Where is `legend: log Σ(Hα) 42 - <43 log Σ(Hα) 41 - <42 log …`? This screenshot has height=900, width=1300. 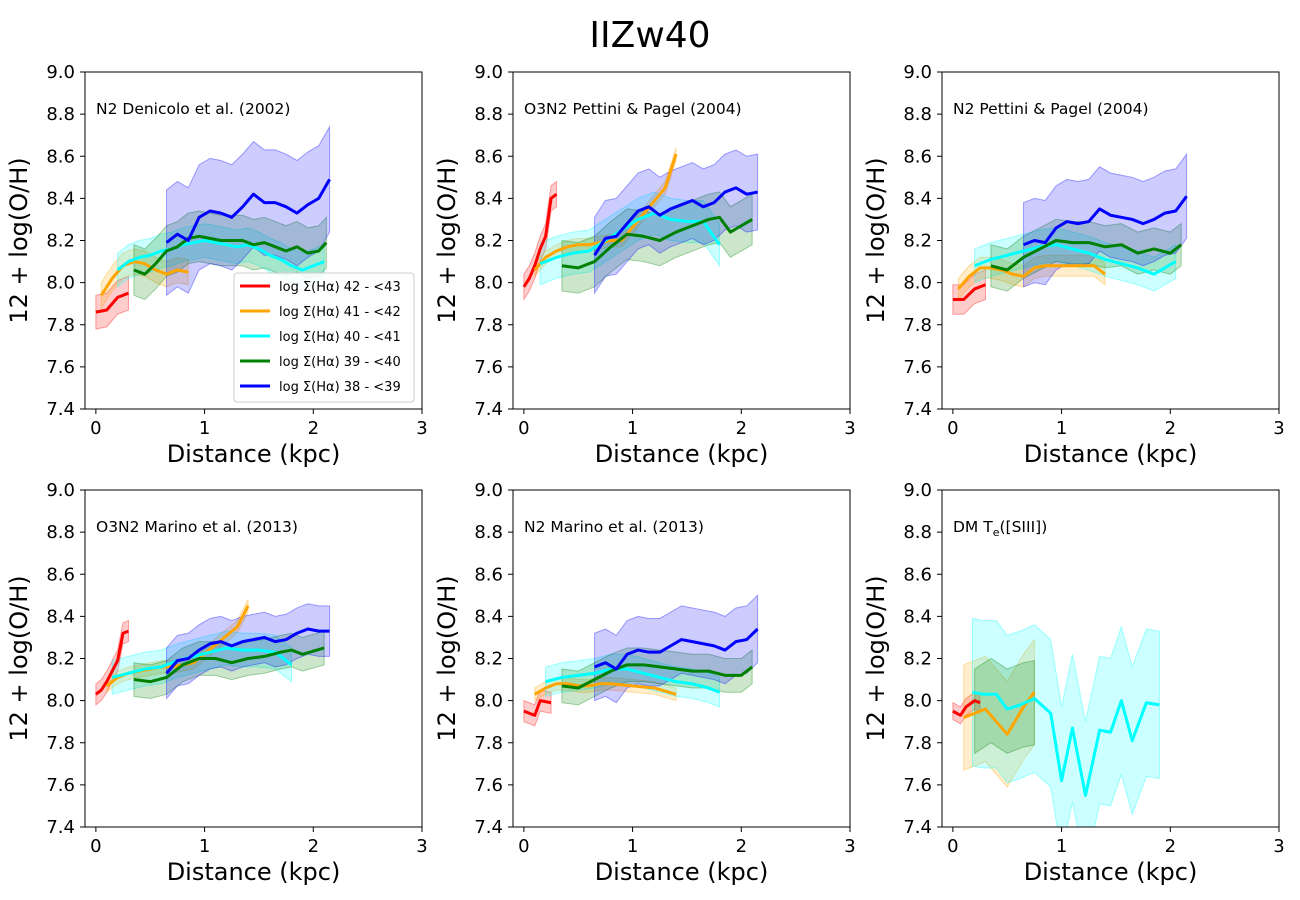
legend: log Σ(Hα) 42 - <43 log Σ(Hα) 41 - <42 log … is located at coordinates (324, 337).